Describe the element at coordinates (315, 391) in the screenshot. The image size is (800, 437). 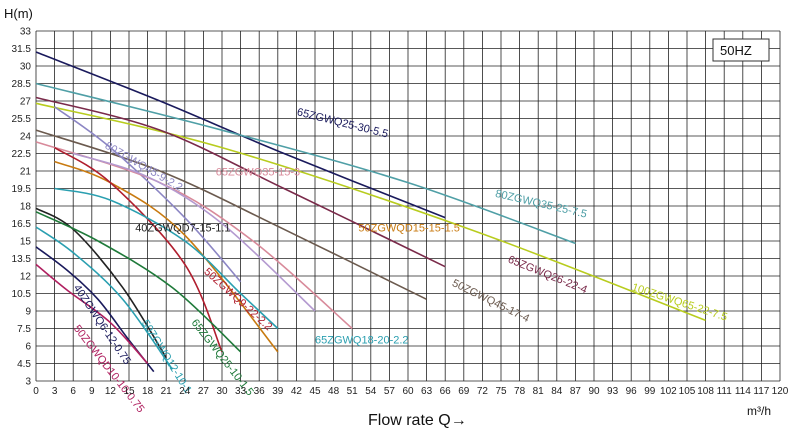
I see `x-tick-label: 45` at that location.